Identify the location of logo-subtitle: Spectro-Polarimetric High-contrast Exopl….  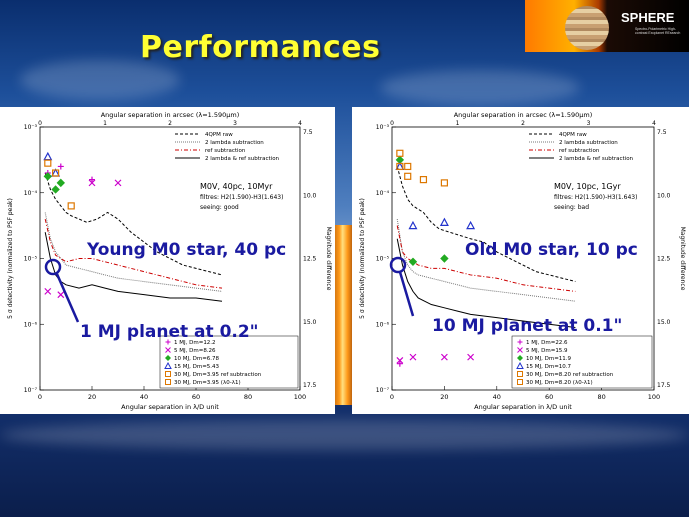
(658, 31).